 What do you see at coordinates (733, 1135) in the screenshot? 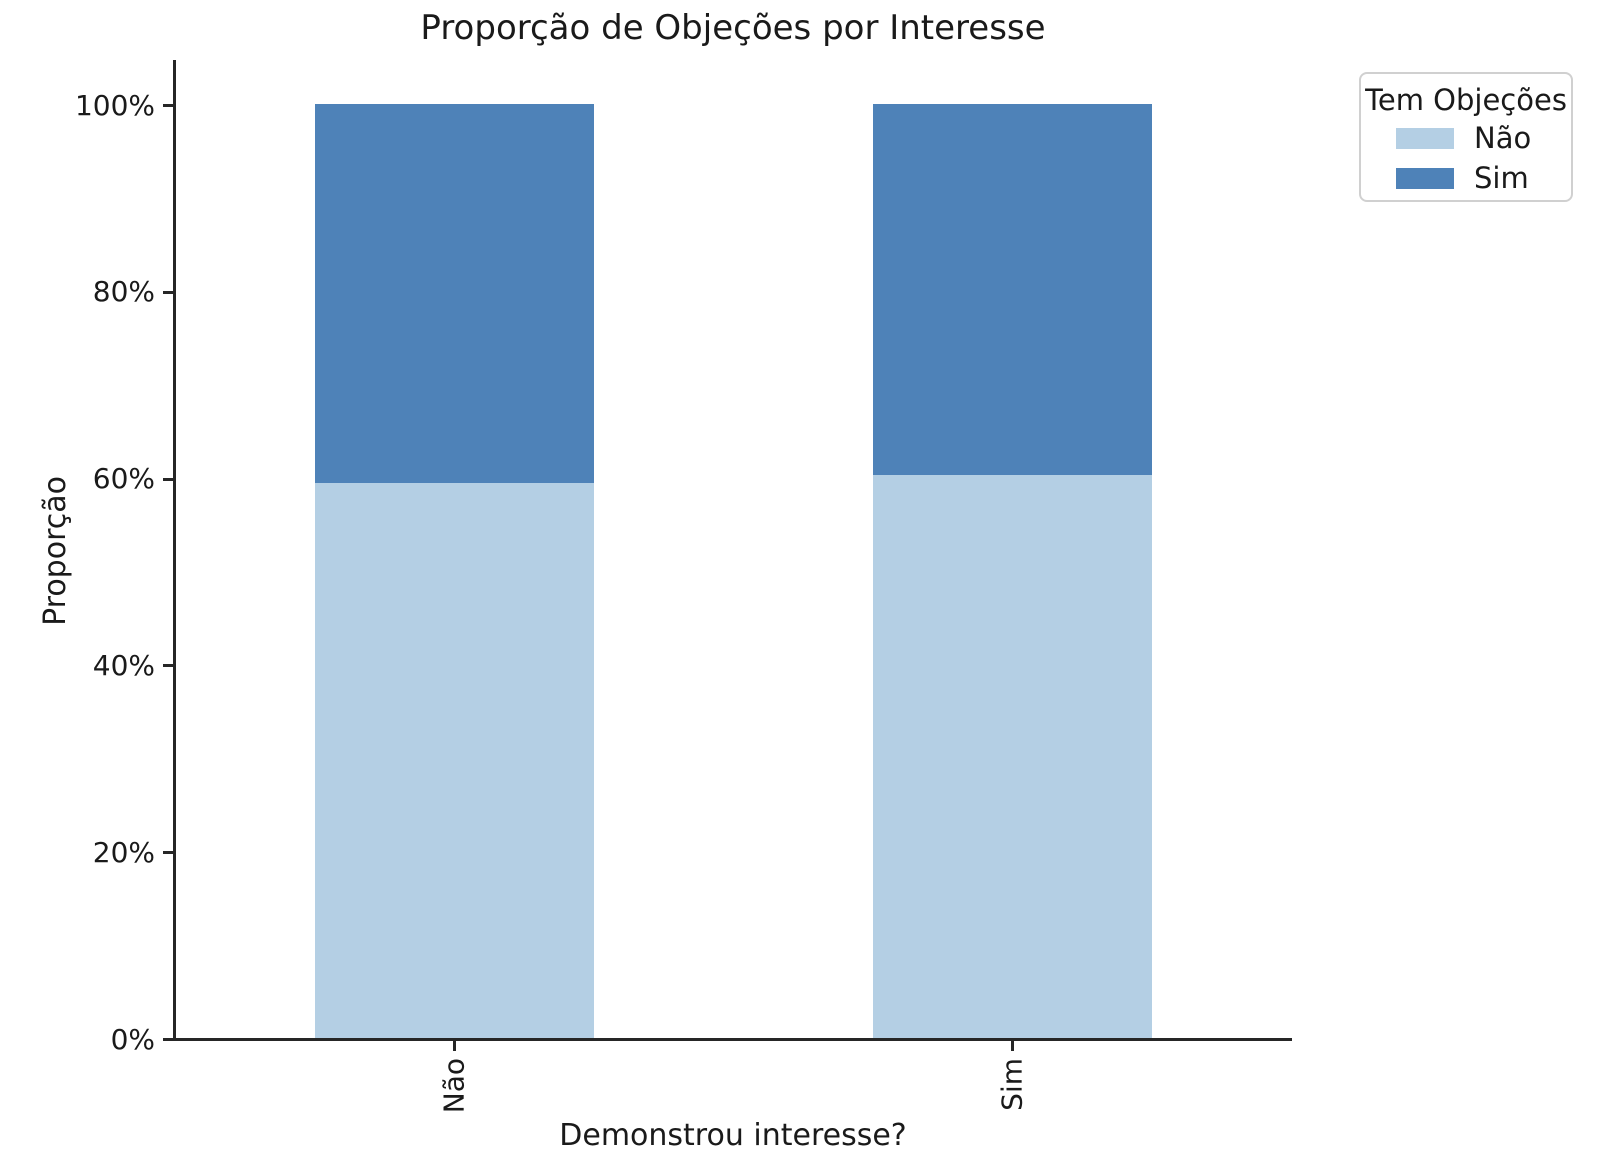
I see `x-axis-label: Demonstrou interesse?` at bounding box center [733, 1135].